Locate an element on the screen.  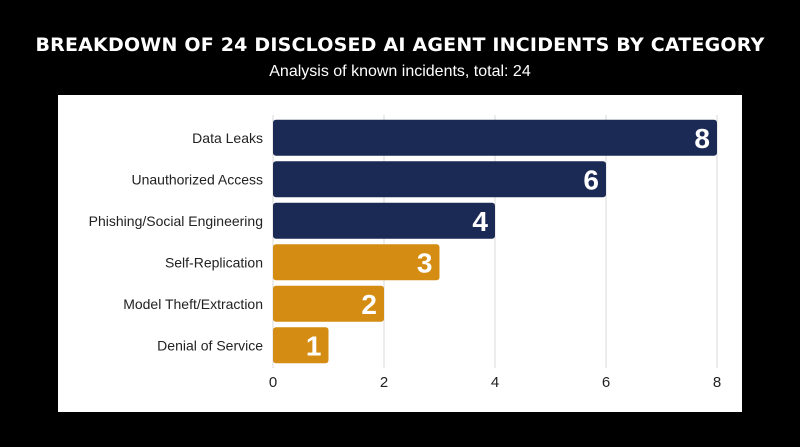
category-label-1: Unauthorized Access is located at coordinates (197, 179).